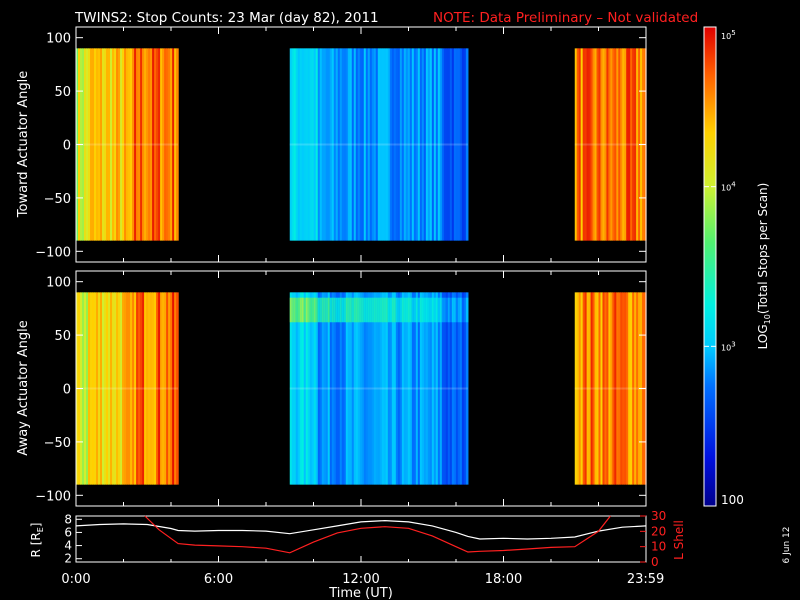 Image resolution: width=800 pixels, height=600 pixels. Describe the element at coordinates (68, 519) in the screenshot. I see `r-tick-label: 8` at that location.